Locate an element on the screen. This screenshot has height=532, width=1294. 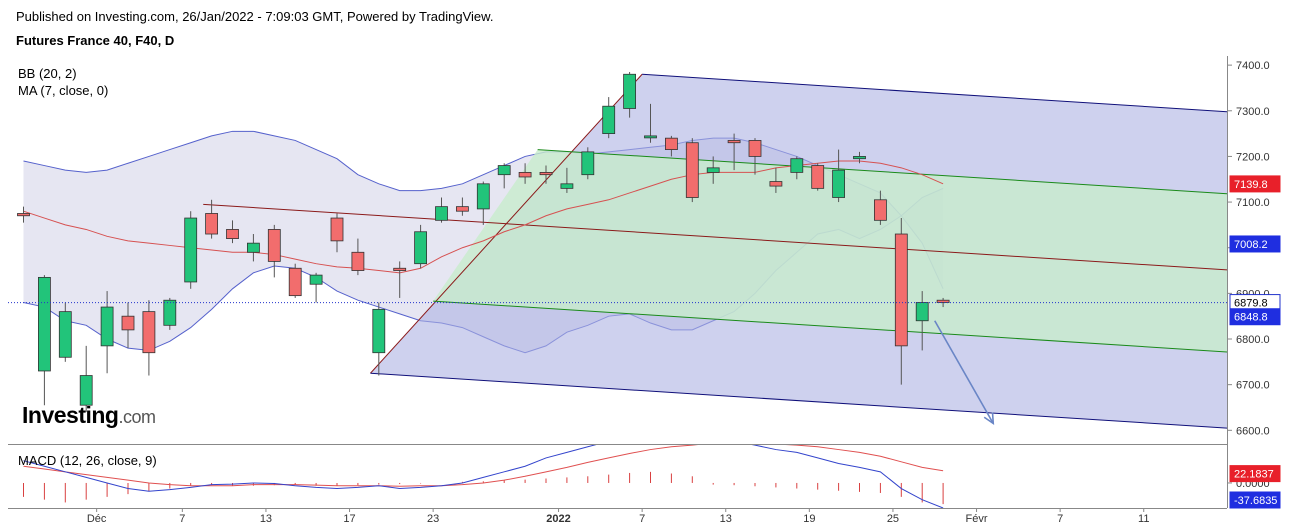
macd-legend: MACD (12, 26, close, 9) is located at coordinates (87, 460).